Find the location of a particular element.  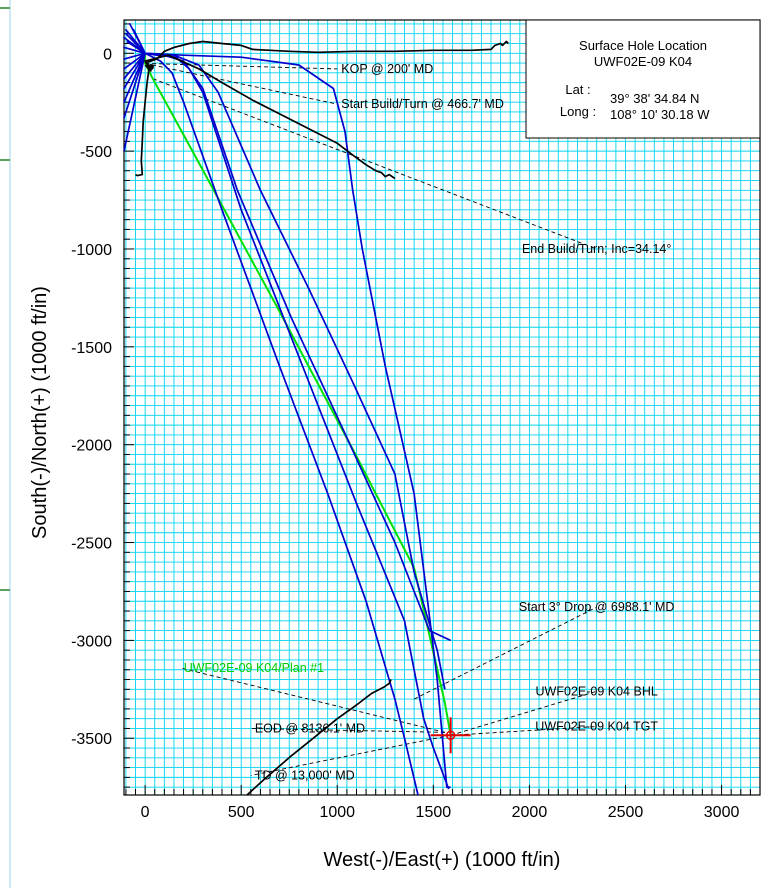

long-value: 108° 10' 30.18 W is located at coordinates (660, 114).